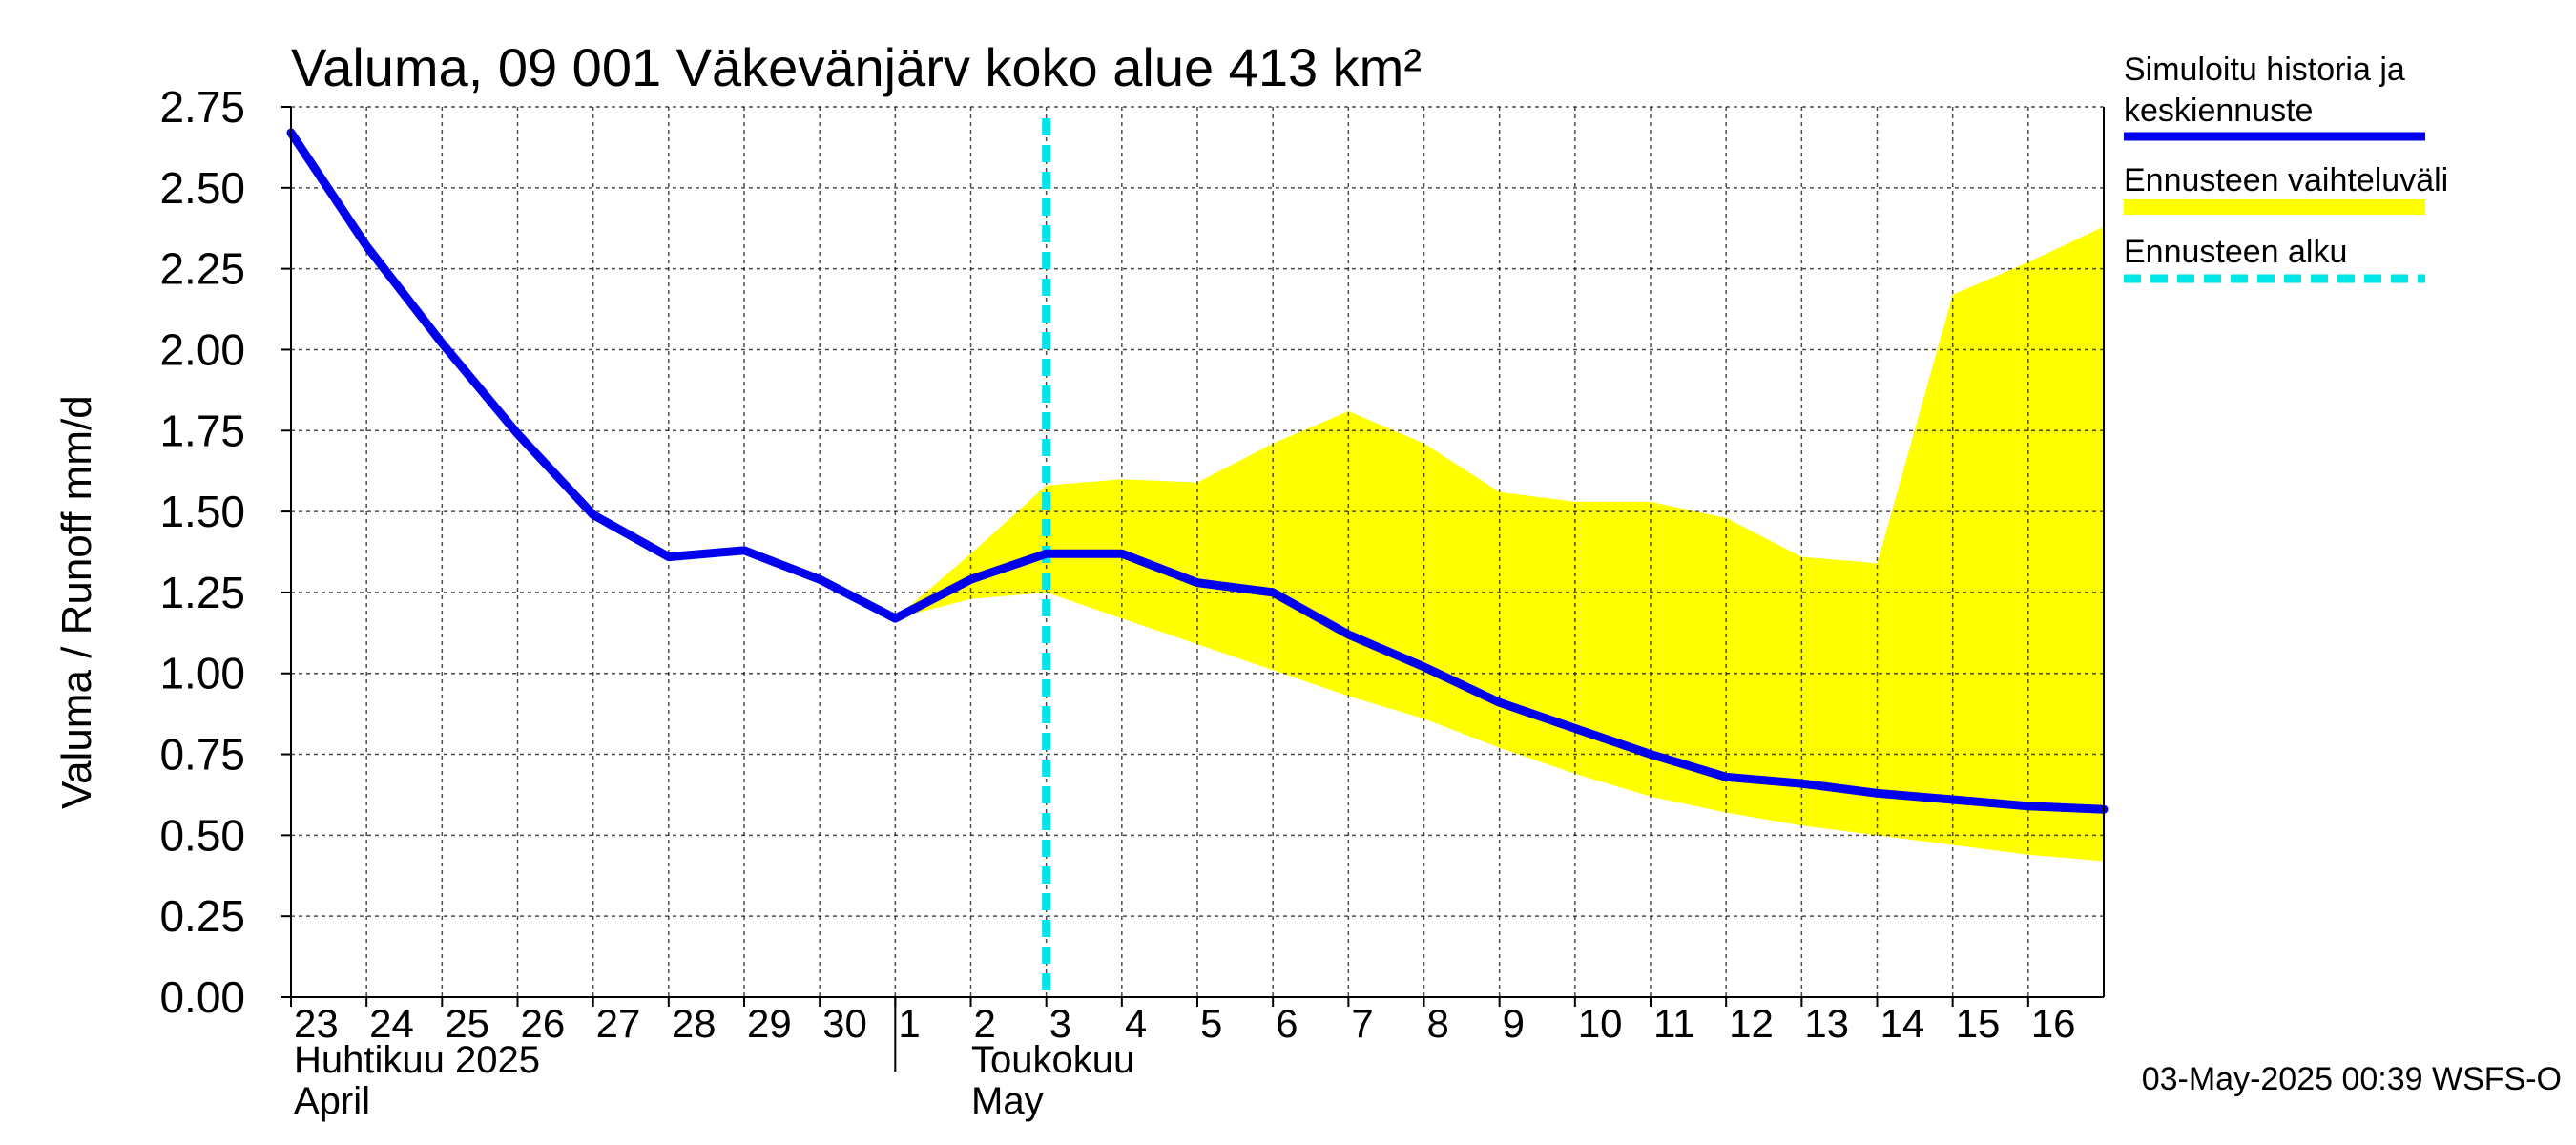 This screenshot has width=2576, height=1145. What do you see at coordinates (769, 1023) in the screenshot?
I see `x-tick-label: 29` at bounding box center [769, 1023].